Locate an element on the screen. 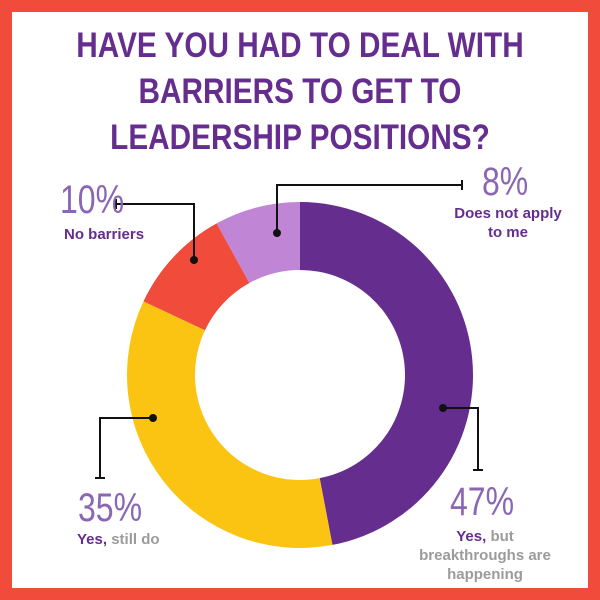 Image resolution: width=600 pixels, height=600 pixels. leader-line-still-do is located at coordinates (126, 447).